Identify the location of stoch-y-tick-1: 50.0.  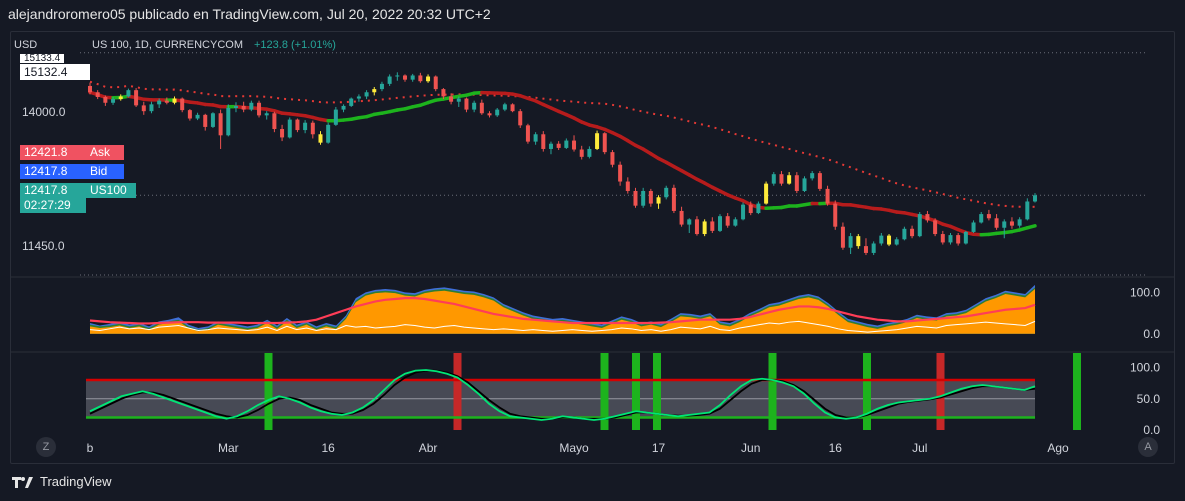
(1149, 399).